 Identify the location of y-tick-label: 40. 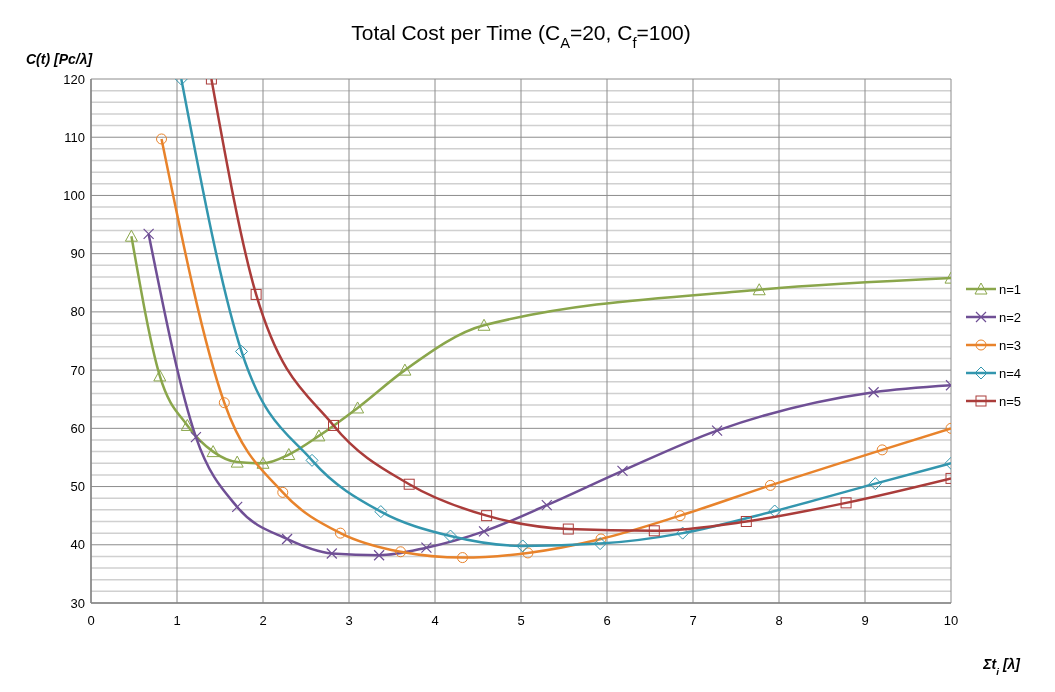
(77, 545).